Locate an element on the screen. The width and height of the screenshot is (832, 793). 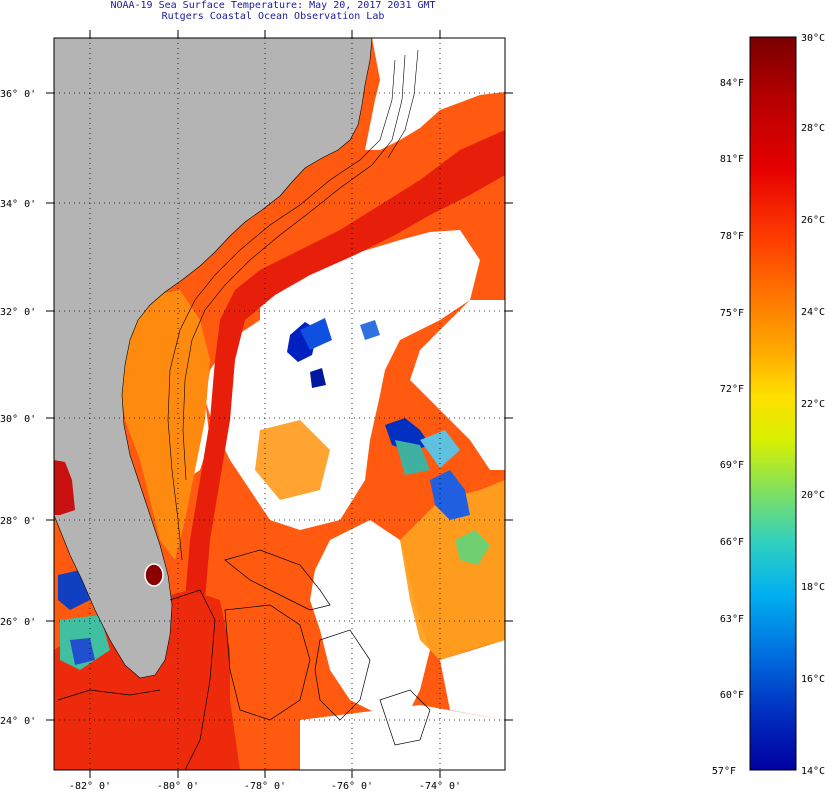
colorbar-fahrenheit-label: 75°F is located at coordinates (732, 313).